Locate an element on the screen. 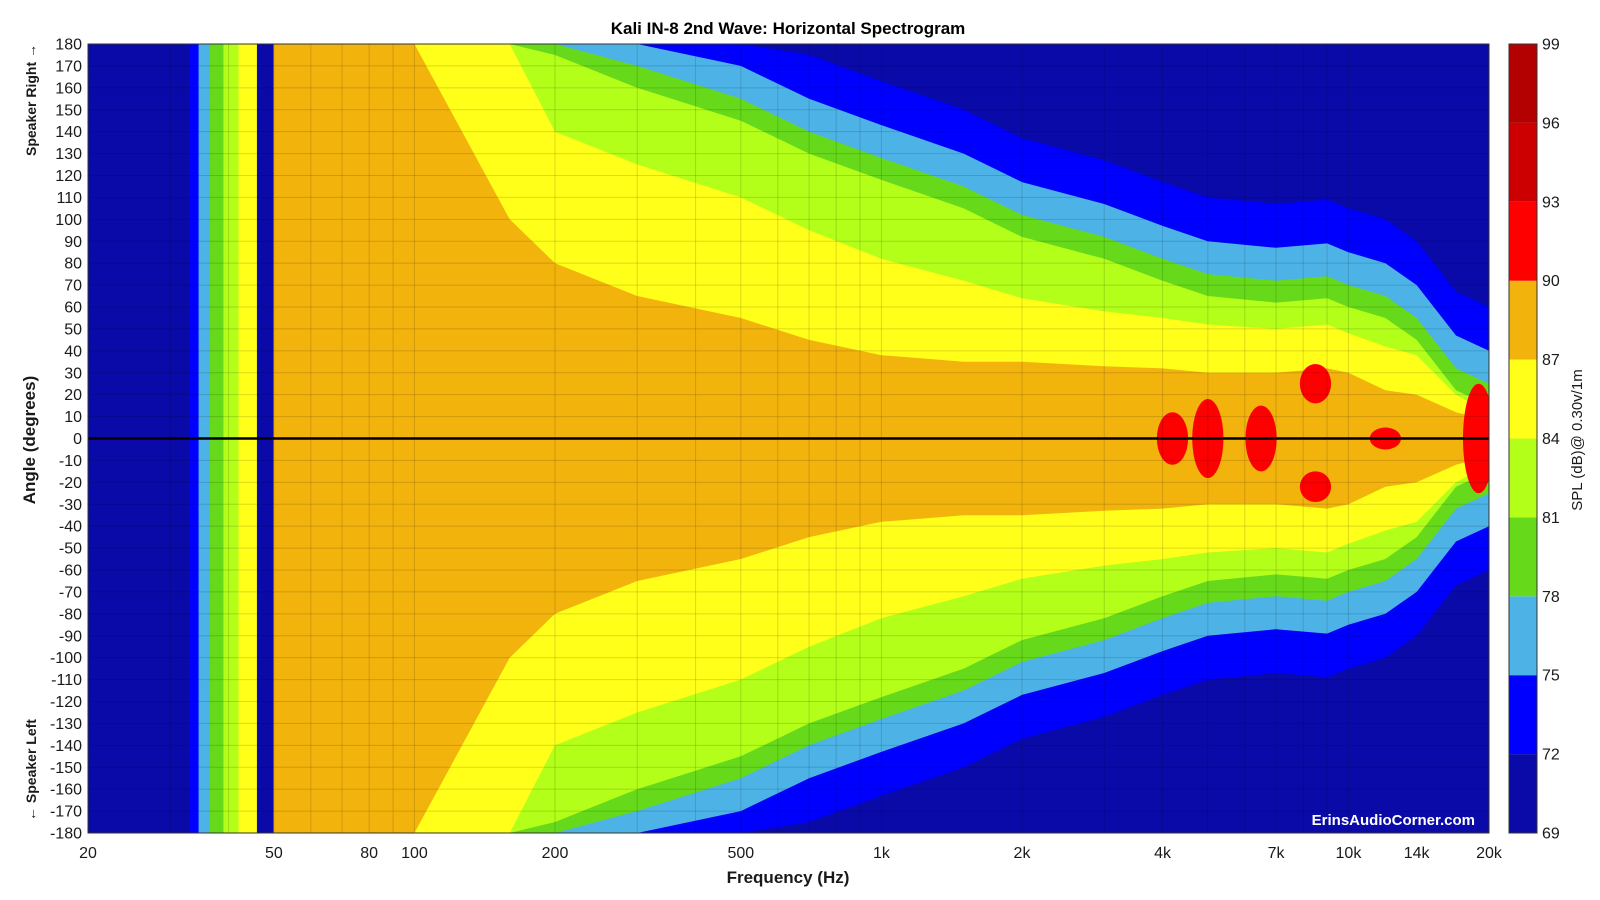  x-axis-ticks: 20 50 80 100 200 500 1k 2k 4k 7k 10k 14k 20k is located at coordinates (791, 853).